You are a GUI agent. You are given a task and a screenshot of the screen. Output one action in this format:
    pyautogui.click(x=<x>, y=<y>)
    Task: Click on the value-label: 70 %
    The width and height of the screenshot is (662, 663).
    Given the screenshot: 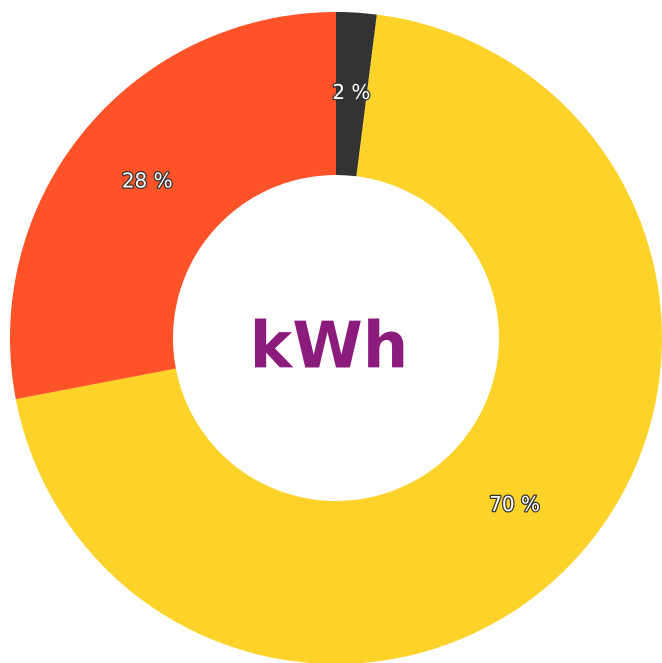 What is the action you would take?
    pyautogui.click(x=514, y=504)
    